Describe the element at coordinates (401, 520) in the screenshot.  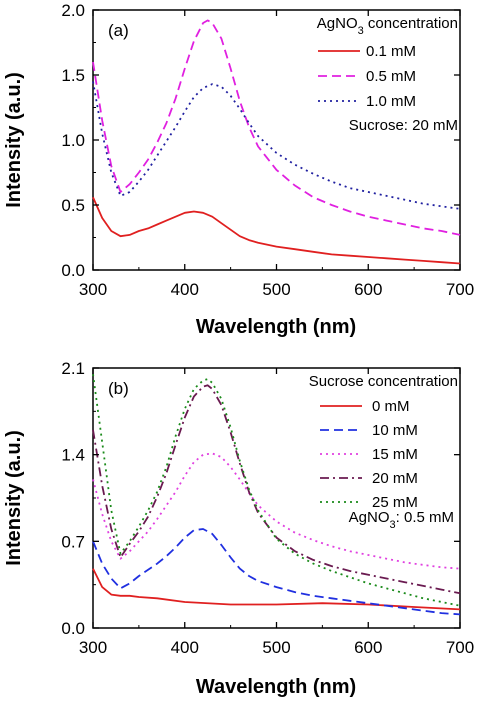
I see `panel-b-legend-note: AgNO3: 0.5 mM` at that location.